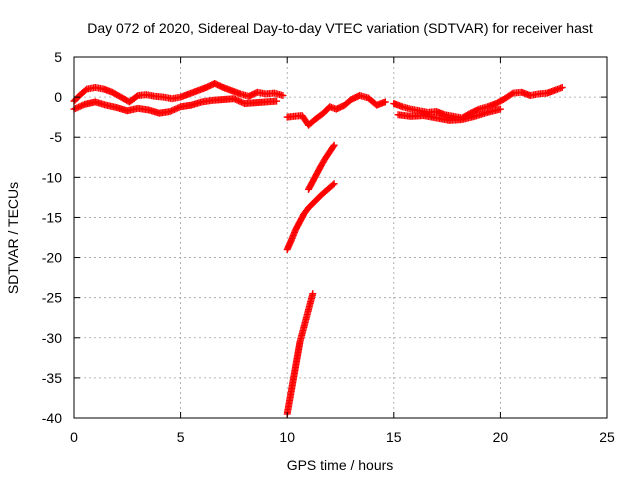  What do you see at coordinates (394, 437) in the screenshot?
I see `x-tick-label: 15` at bounding box center [394, 437].